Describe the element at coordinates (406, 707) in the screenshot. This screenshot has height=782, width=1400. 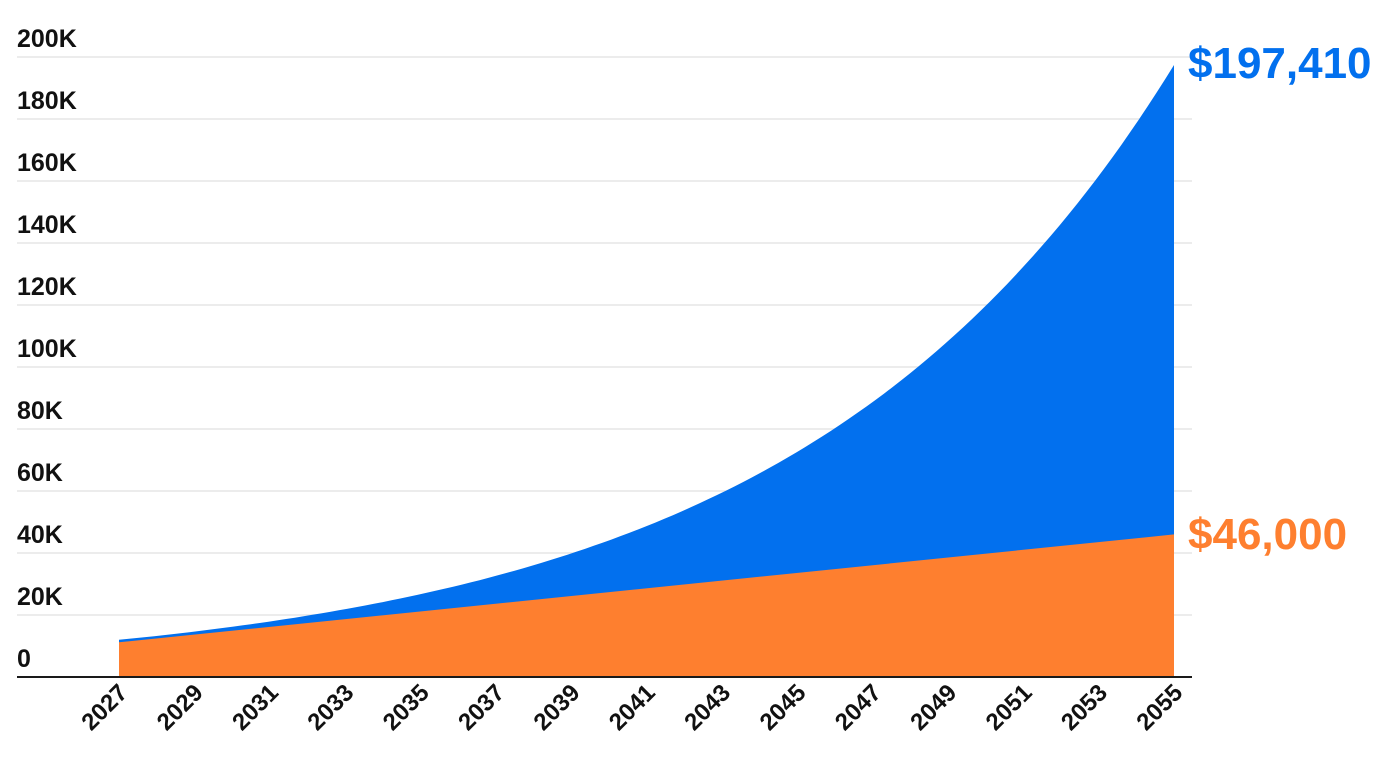
I see `x-tick-label: 2035` at that location.